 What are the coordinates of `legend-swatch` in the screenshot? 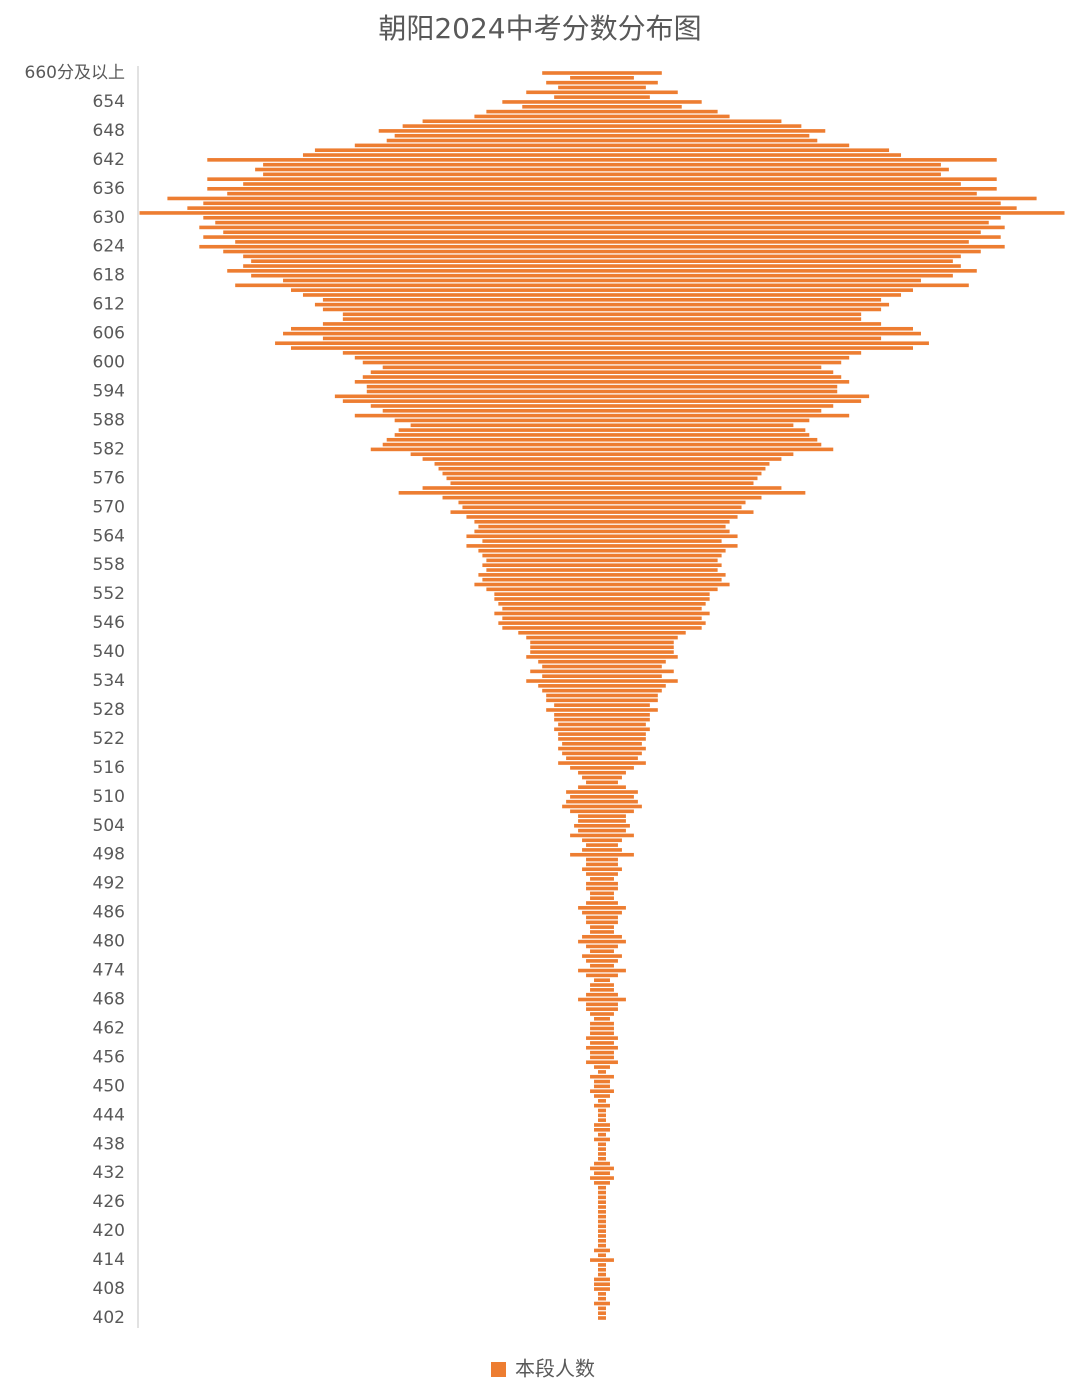 It's located at (498, 1369).